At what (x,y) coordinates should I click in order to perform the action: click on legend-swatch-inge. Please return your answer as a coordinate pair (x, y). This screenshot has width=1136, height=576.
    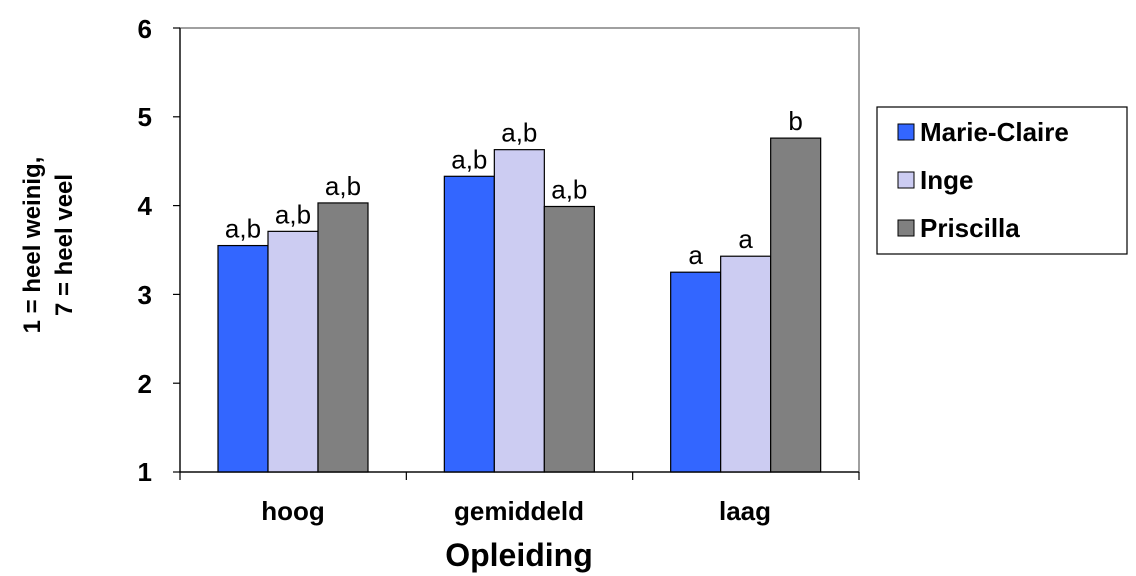
    Looking at the image, I should click on (906, 180).